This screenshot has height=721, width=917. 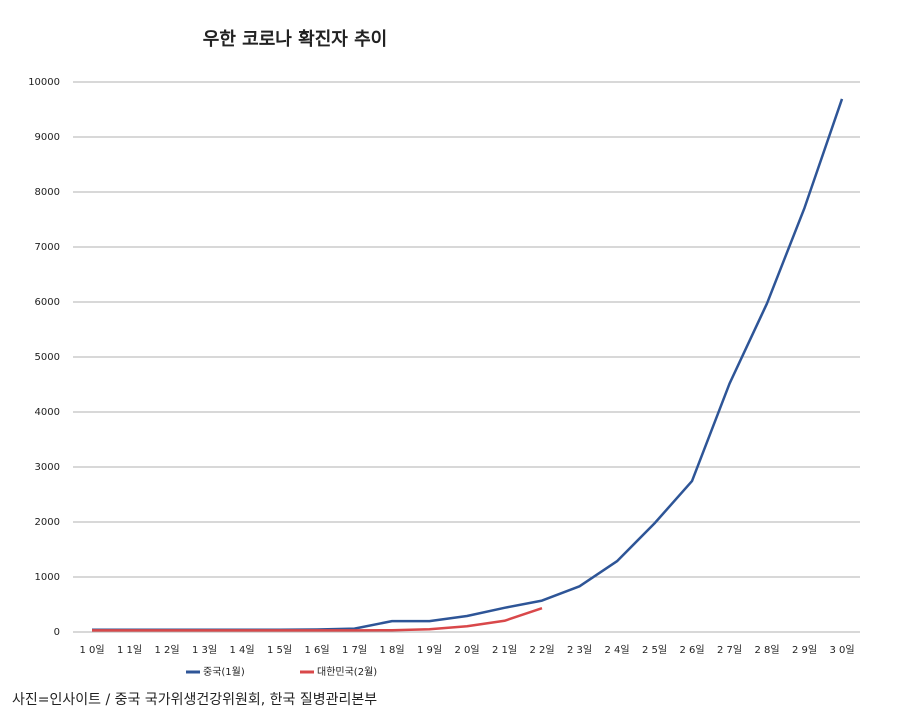 What do you see at coordinates (766, 650) in the screenshot?
I see `x-tick-label: 2 8일` at bounding box center [766, 650].